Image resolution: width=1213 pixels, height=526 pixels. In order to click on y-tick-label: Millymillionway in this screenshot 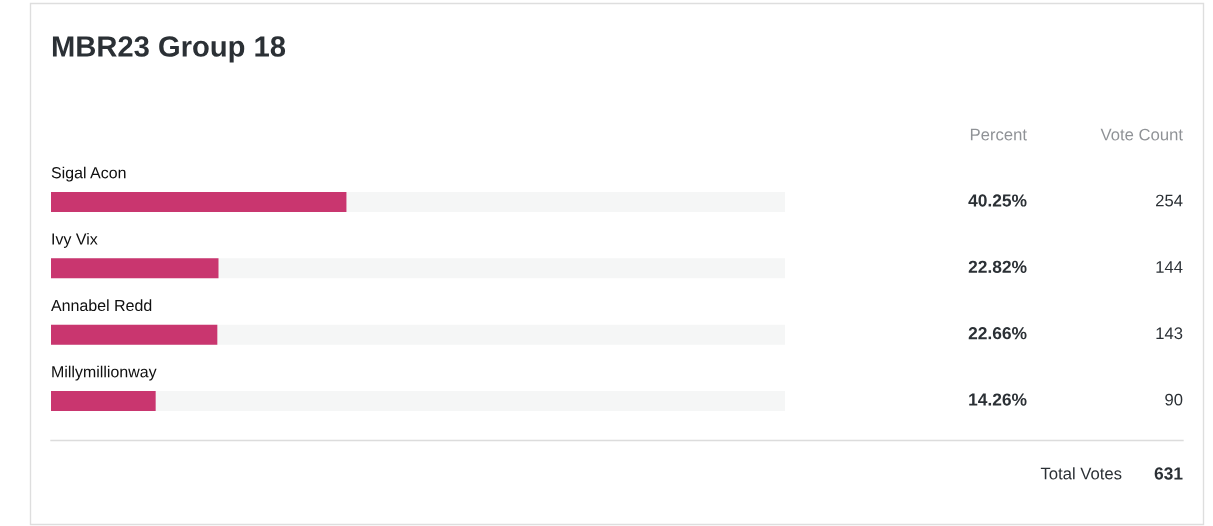, I will do `click(104, 373)`.